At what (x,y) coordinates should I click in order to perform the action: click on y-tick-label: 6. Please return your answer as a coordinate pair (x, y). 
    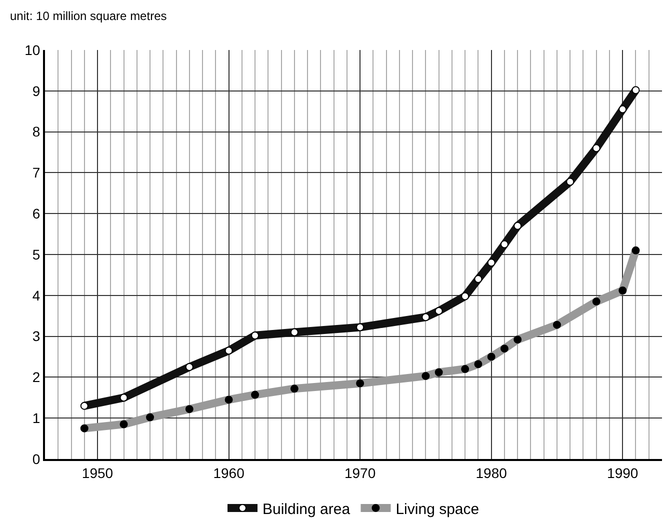
    Looking at the image, I should click on (36, 214).